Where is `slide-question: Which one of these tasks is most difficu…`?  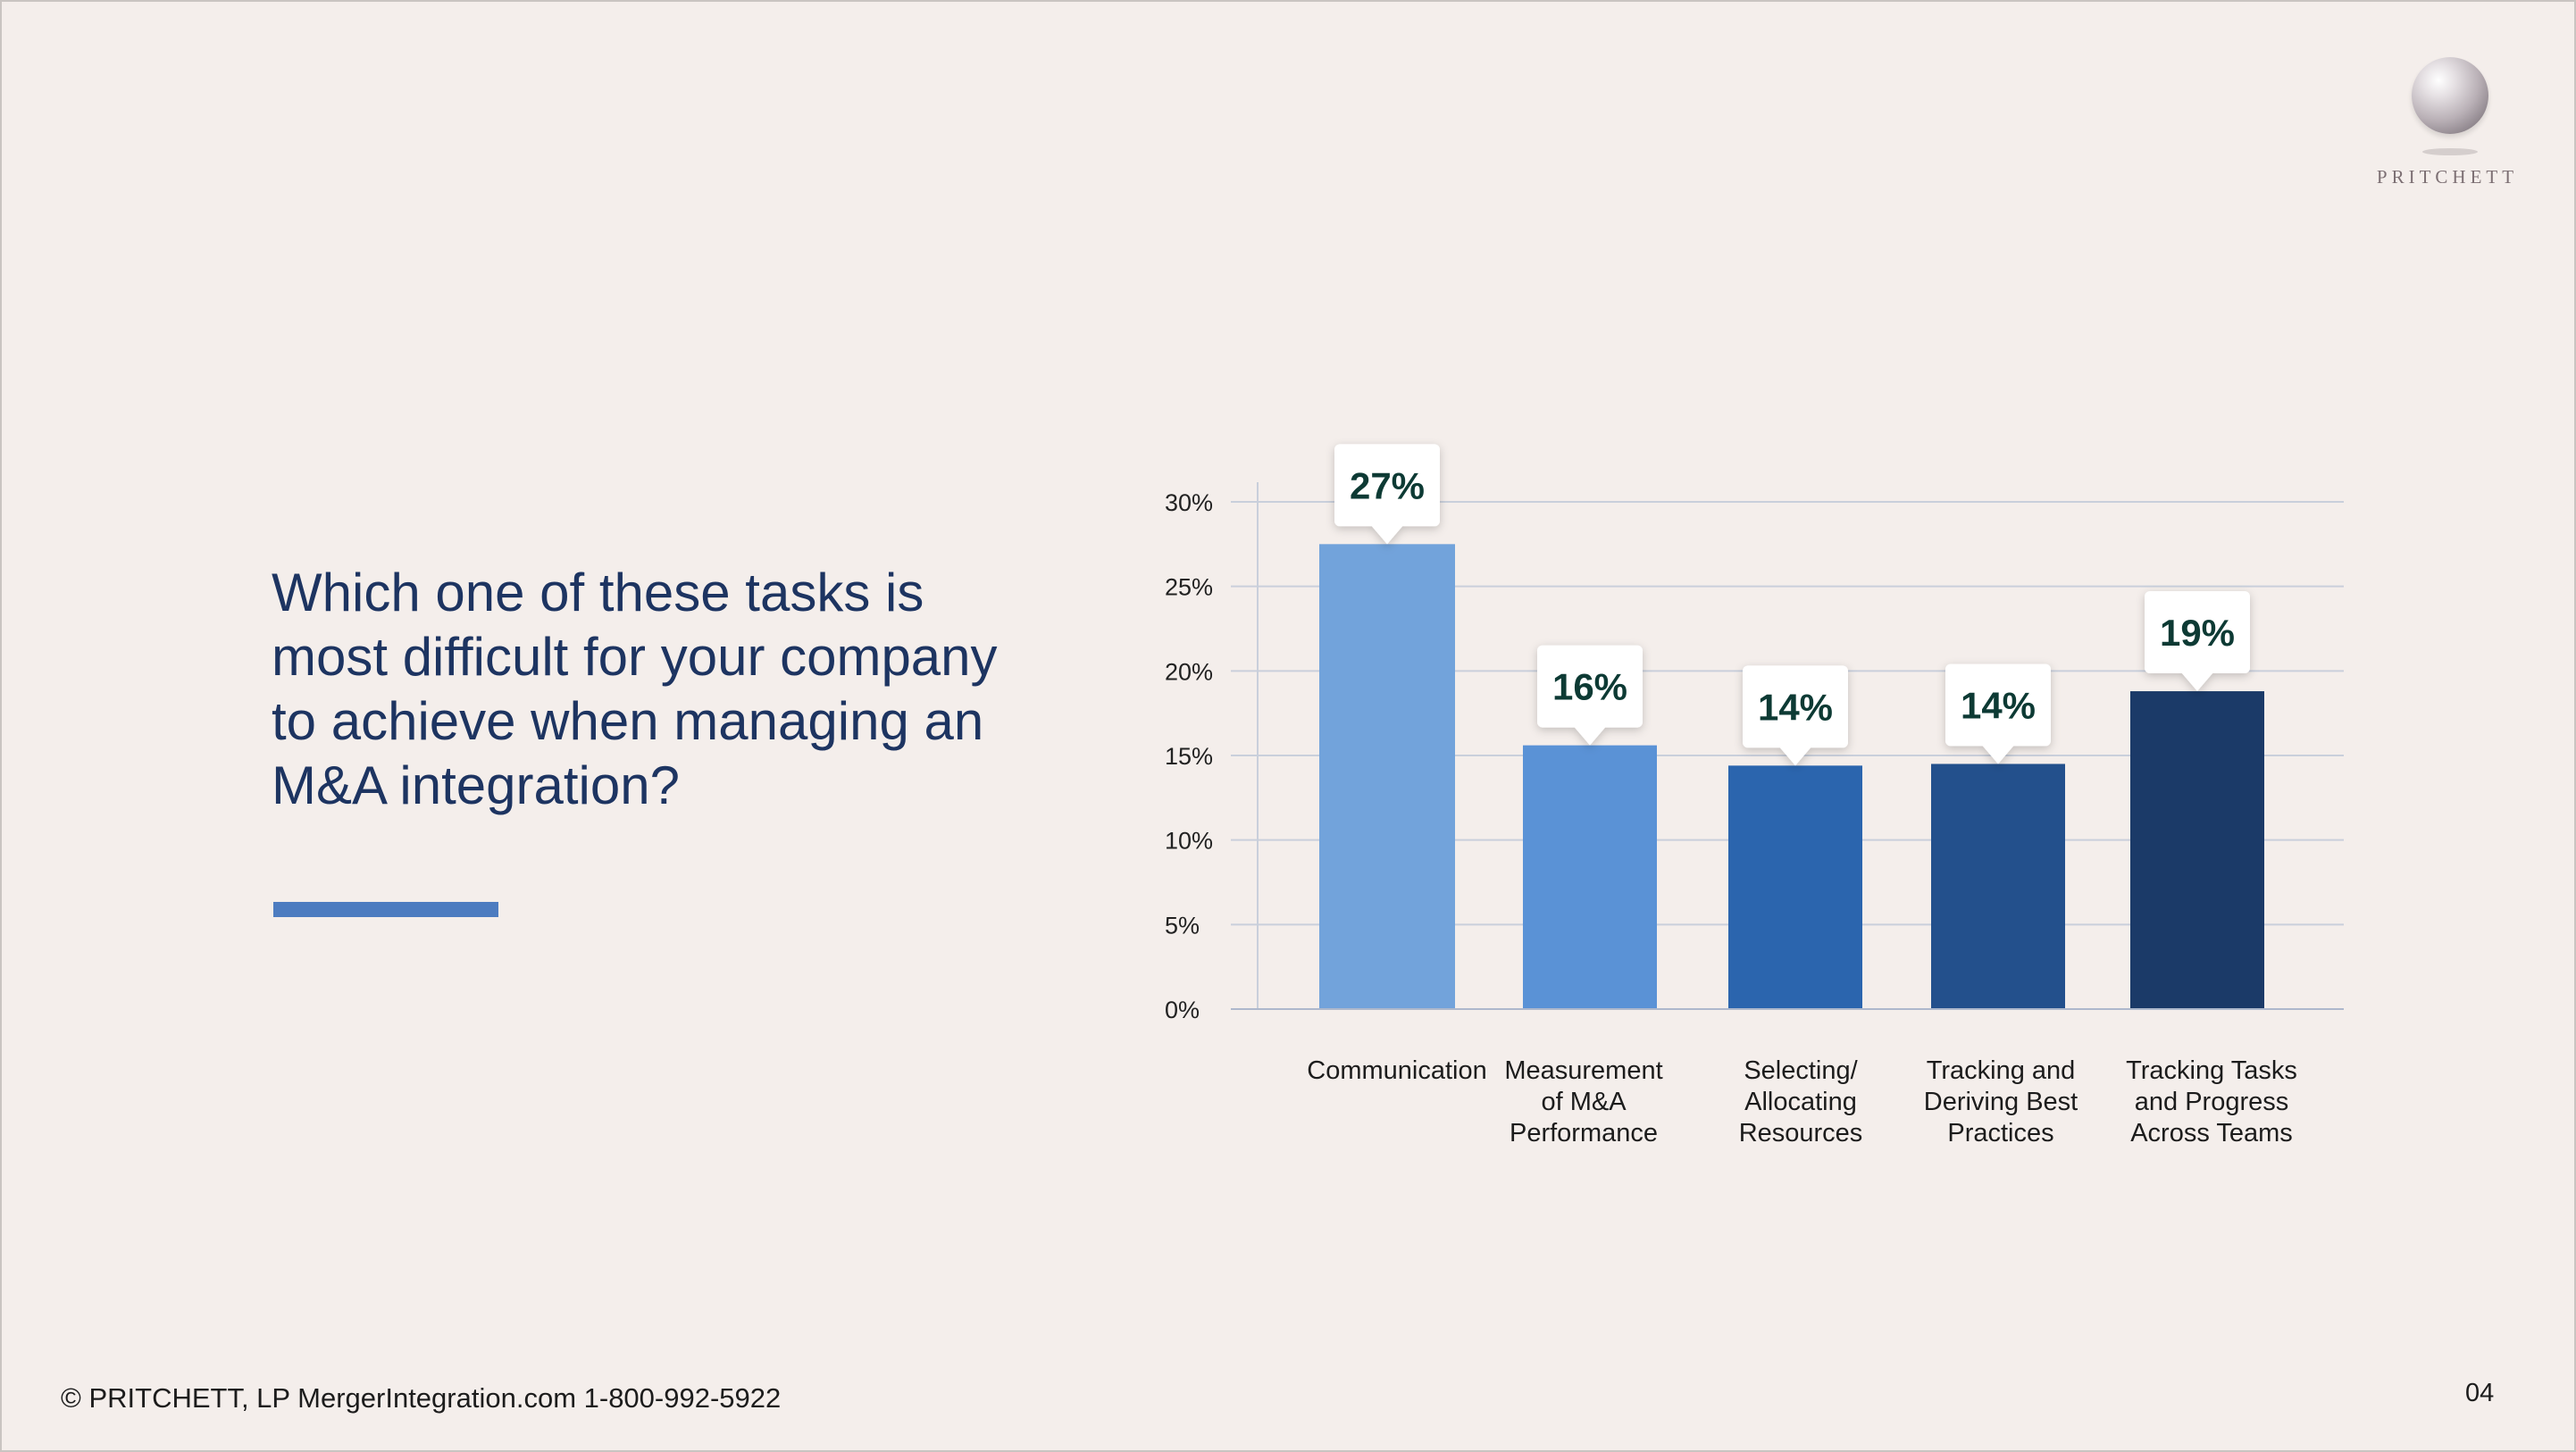
slide-question: Which one of these tasks is most difficu… is located at coordinates (635, 689).